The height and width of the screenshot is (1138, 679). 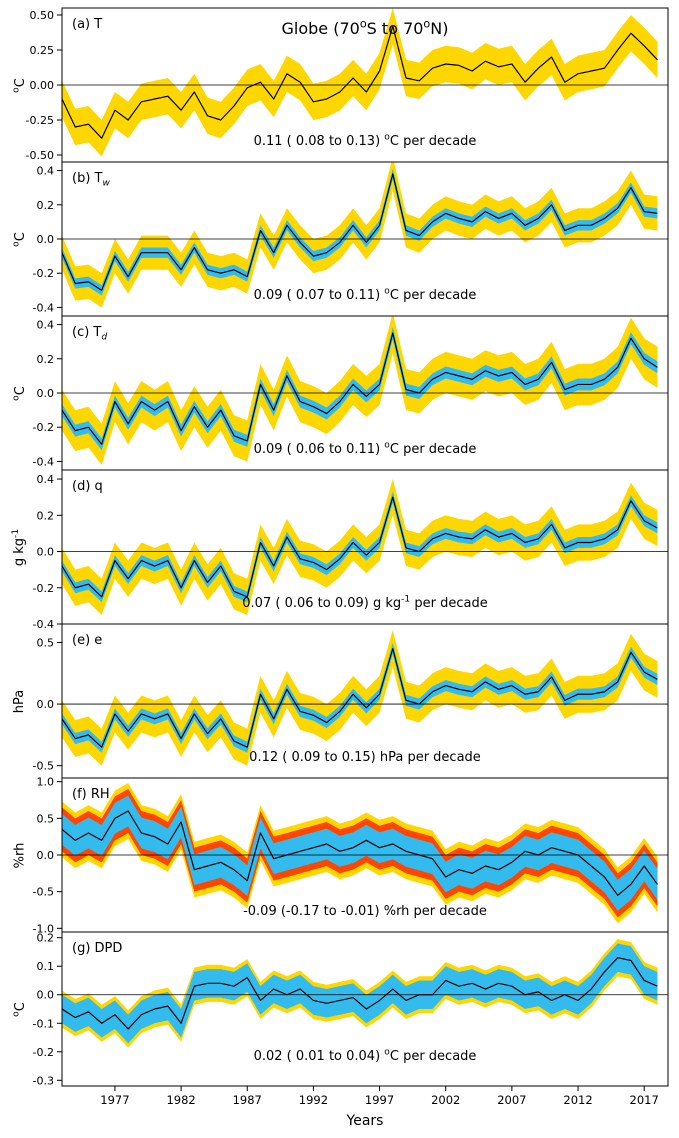 I want to click on svg-text: 1977, so click(x=114, y=1100).